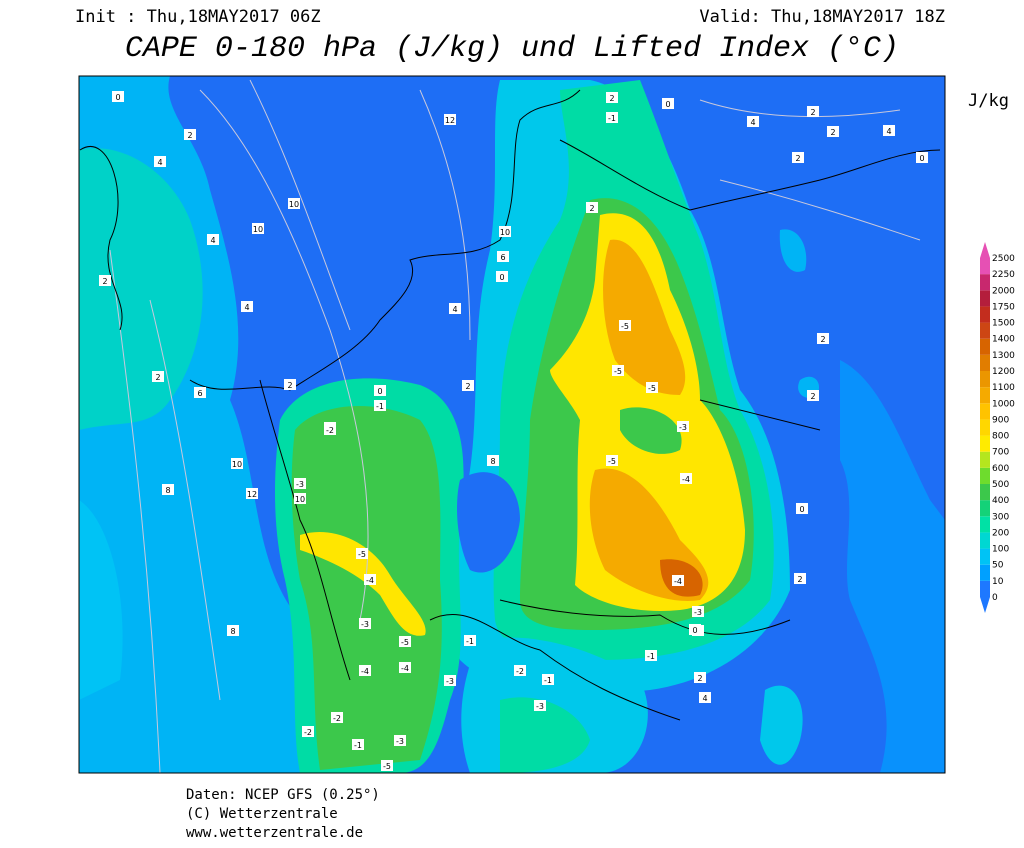 The image size is (1024, 848). I want to click on color-bar-label: 100, so click(1000, 550).